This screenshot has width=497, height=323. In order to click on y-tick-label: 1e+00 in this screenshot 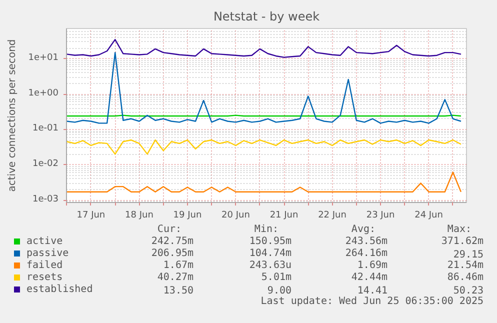, I will do `click(43, 93)`.